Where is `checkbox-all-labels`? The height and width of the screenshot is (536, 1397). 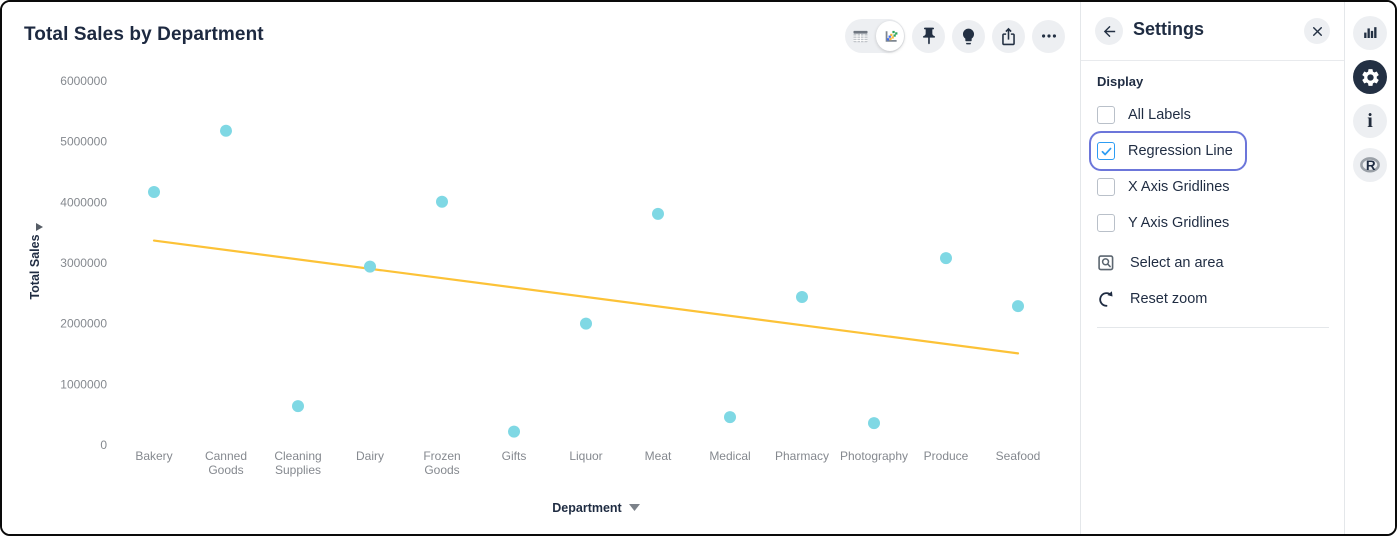 checkbox-all-labels is located at coordinates (1106, 115).